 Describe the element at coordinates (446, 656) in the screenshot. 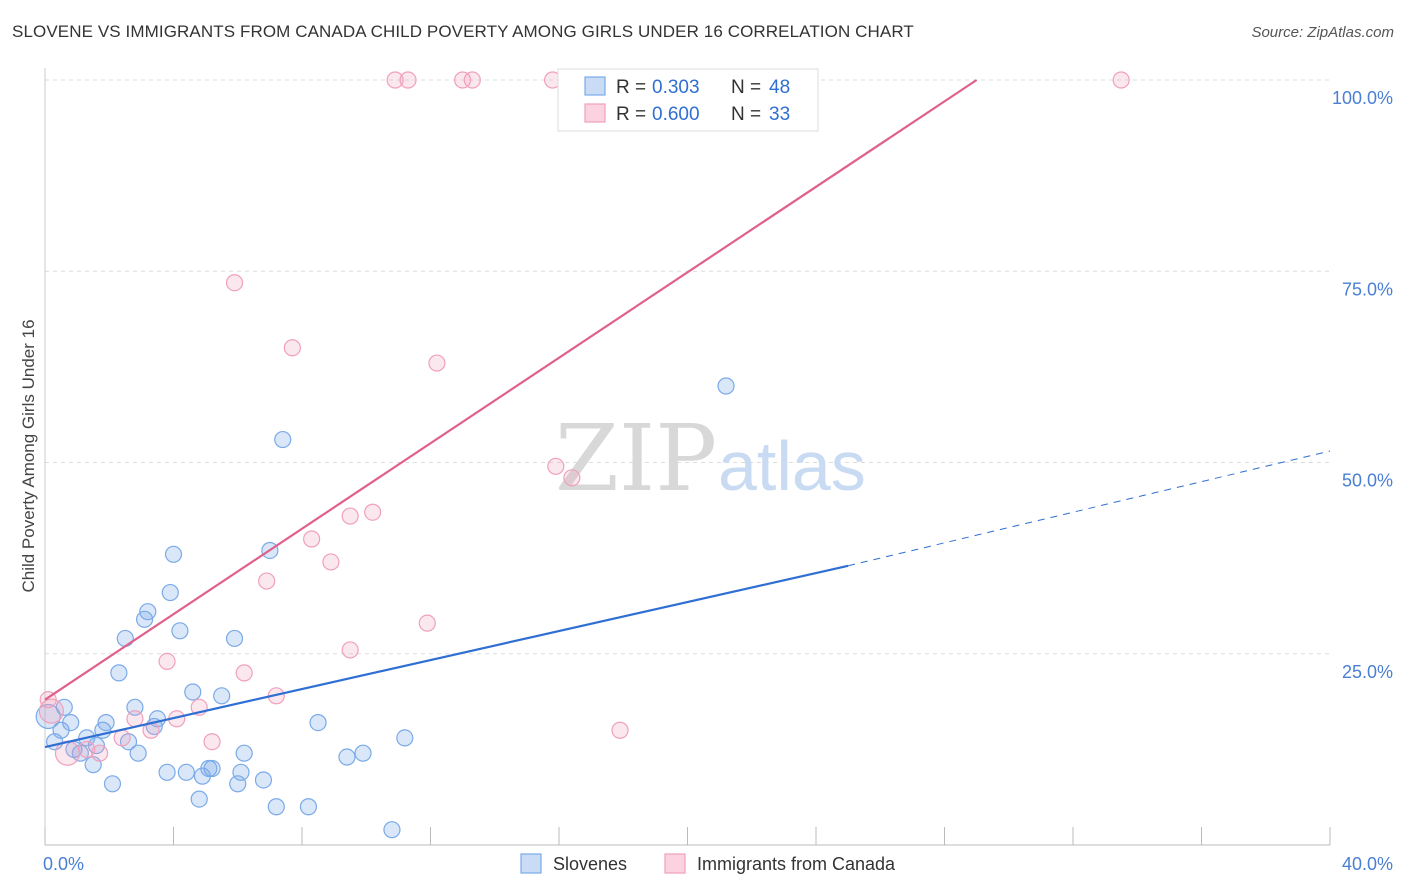

I see `slovenes-trend-line` at that location.